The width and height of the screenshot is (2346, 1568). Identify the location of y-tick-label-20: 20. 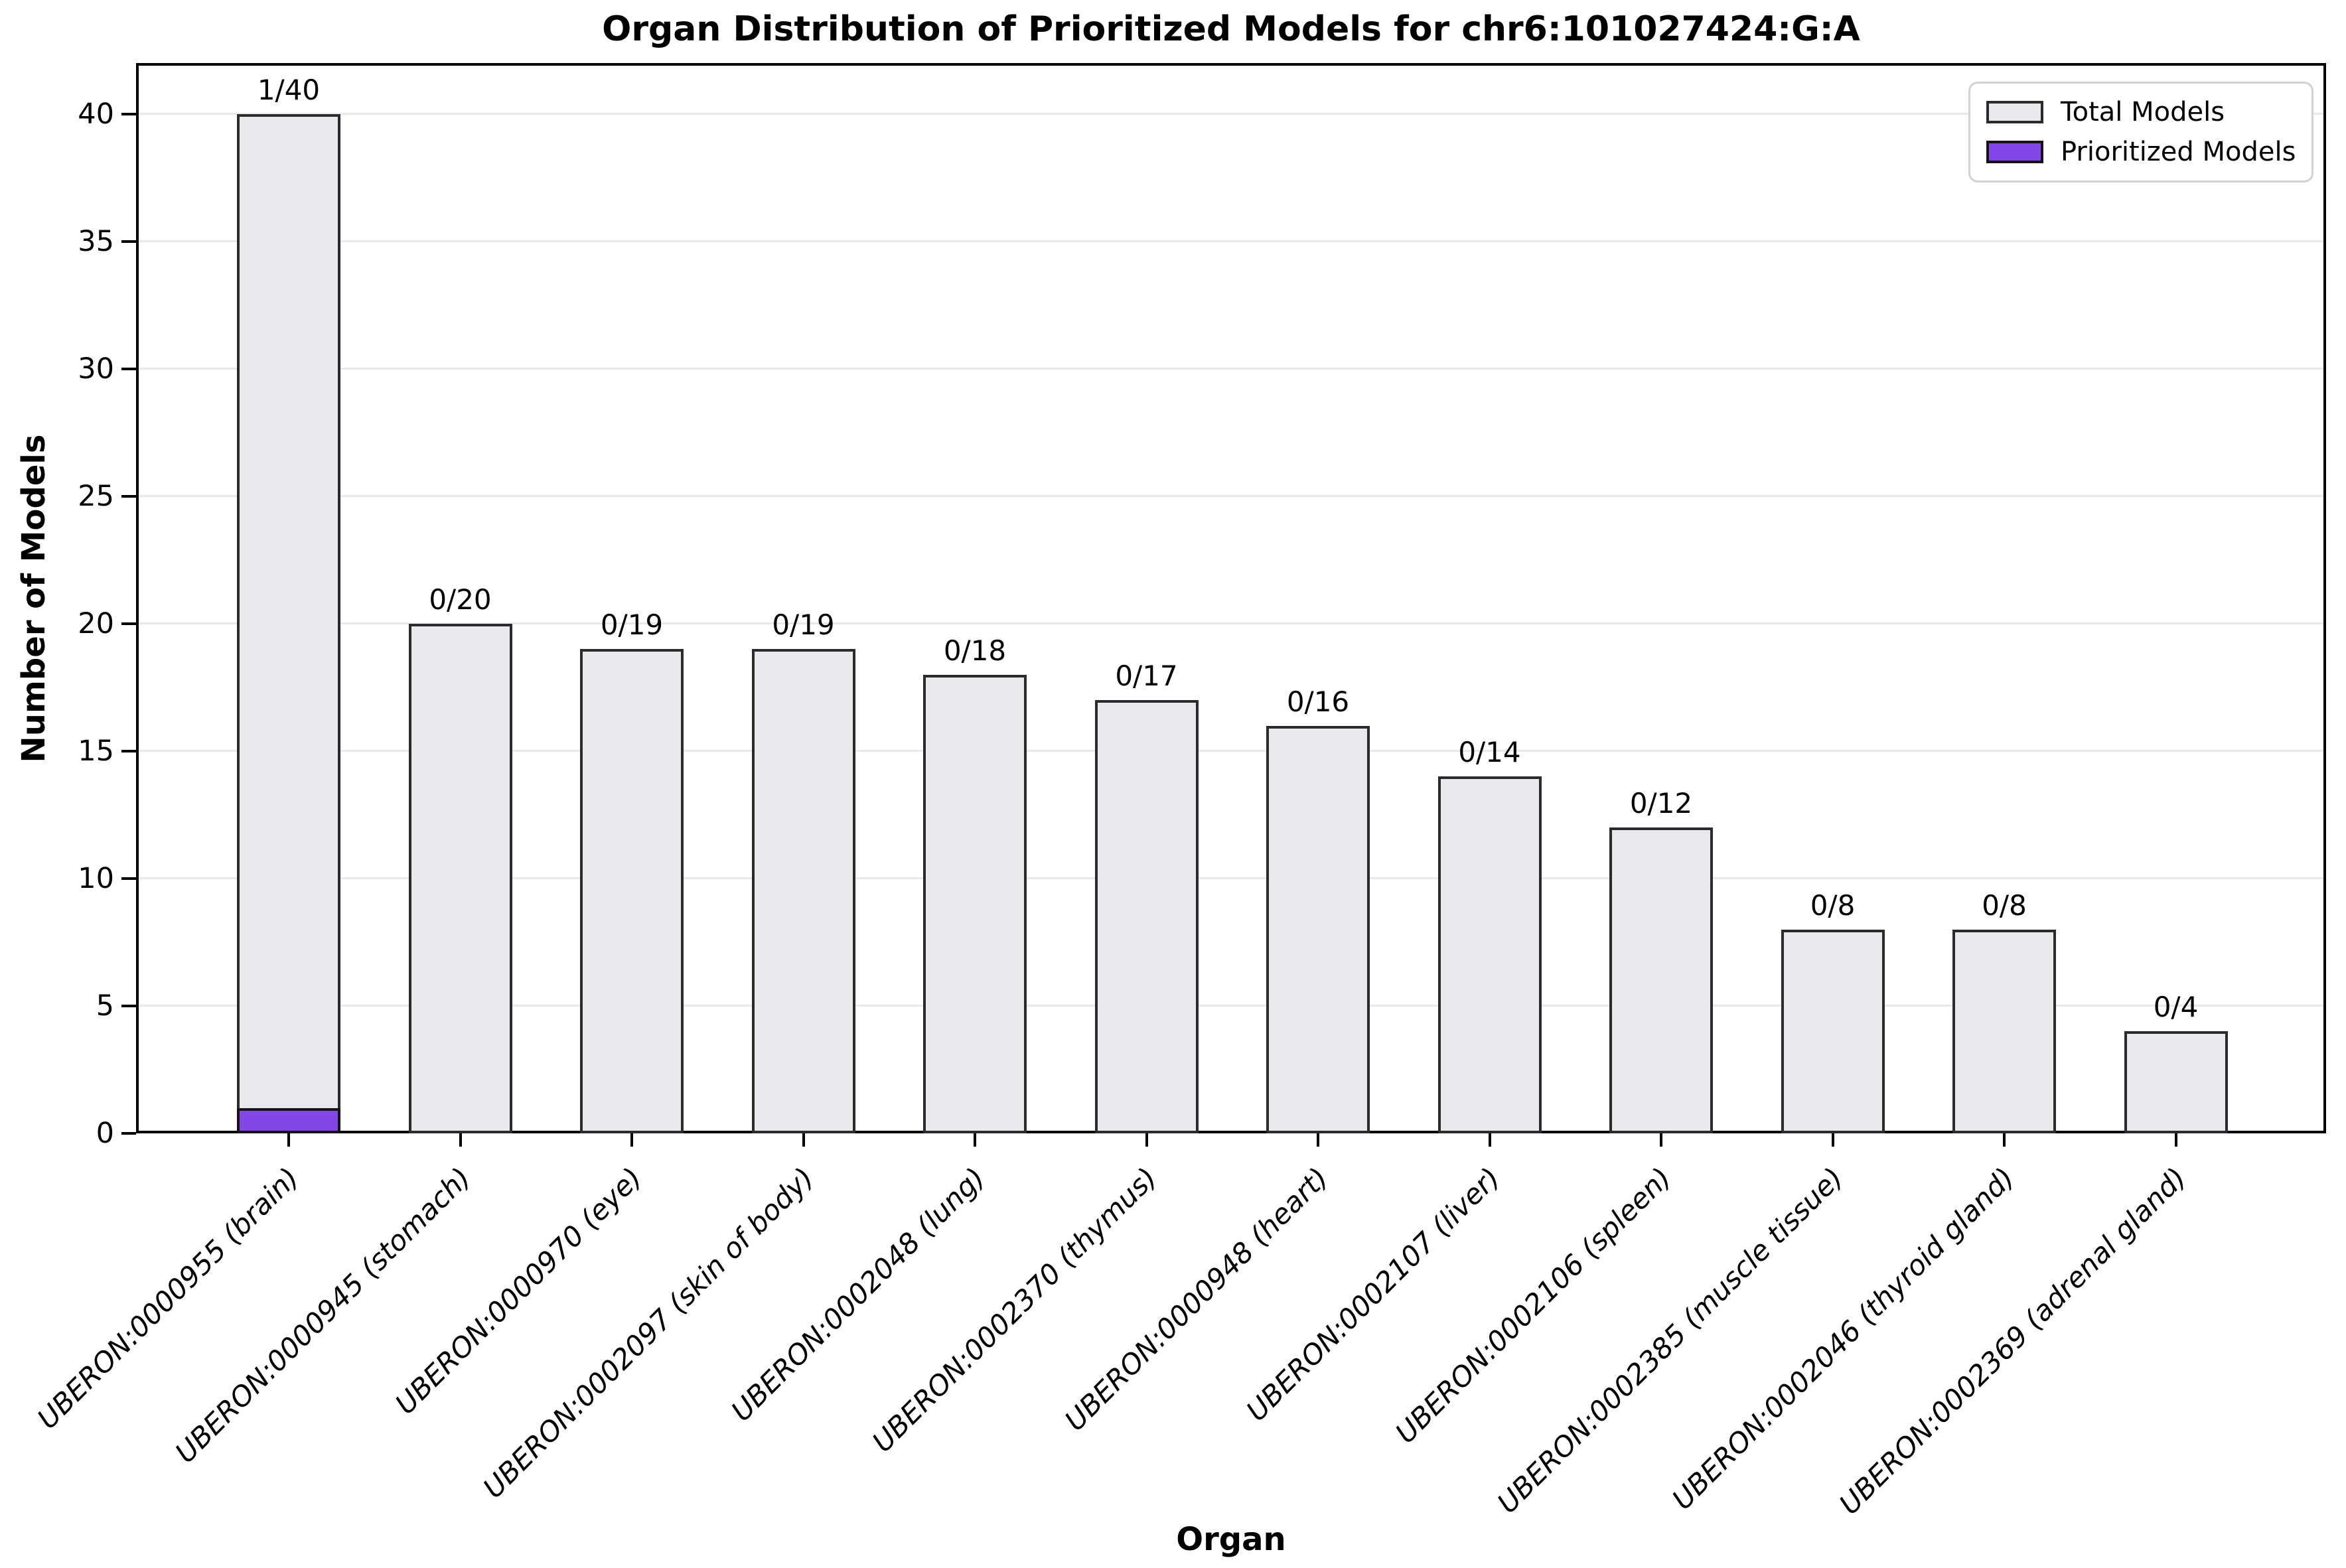
(96, 623).